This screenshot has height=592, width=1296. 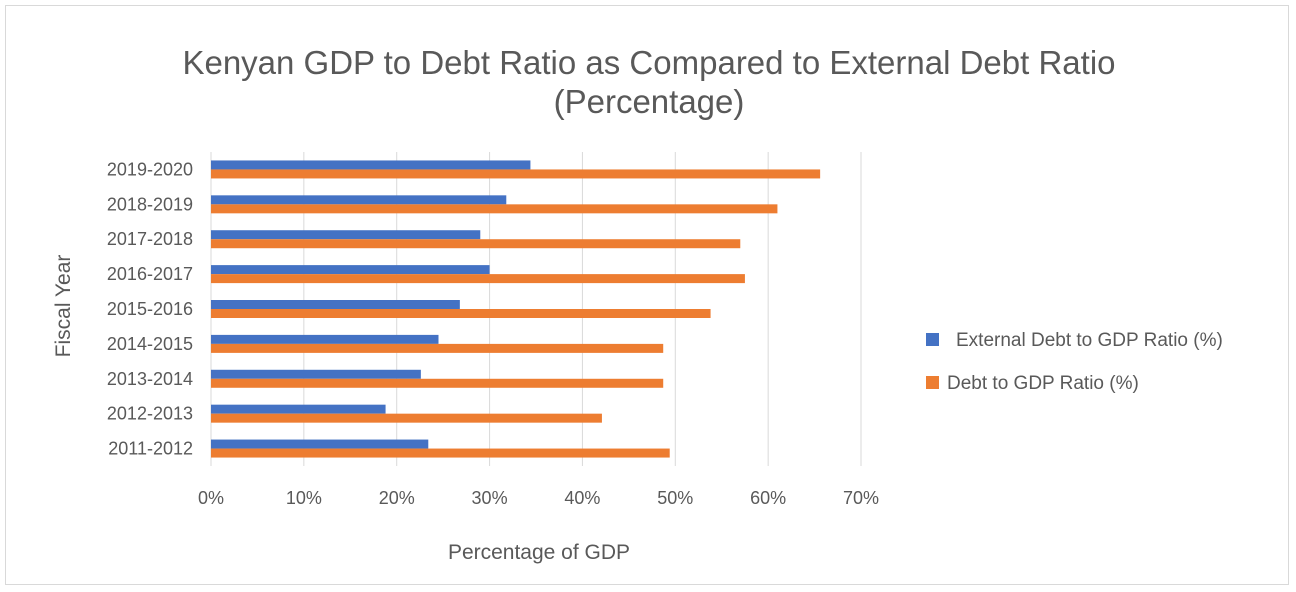 What do you see at coordinates (440, 453) in the screenshot?
I see `bar-debt-2011-2012` at bounding box center [440, 453].